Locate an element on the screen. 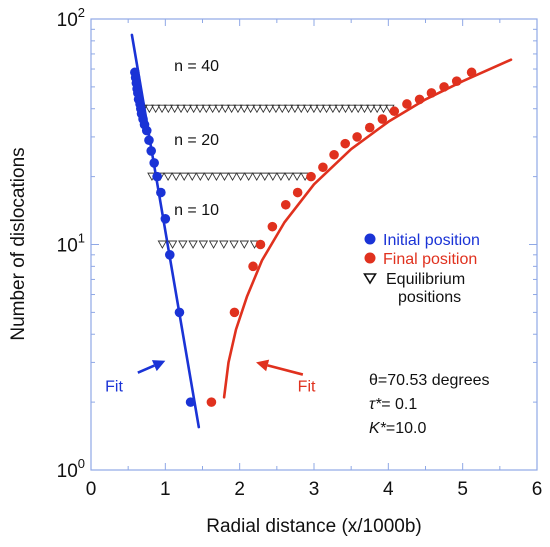 This screenshot has height=547, width=550. x-tick-label: 1 is located at coordinates (165, 489).